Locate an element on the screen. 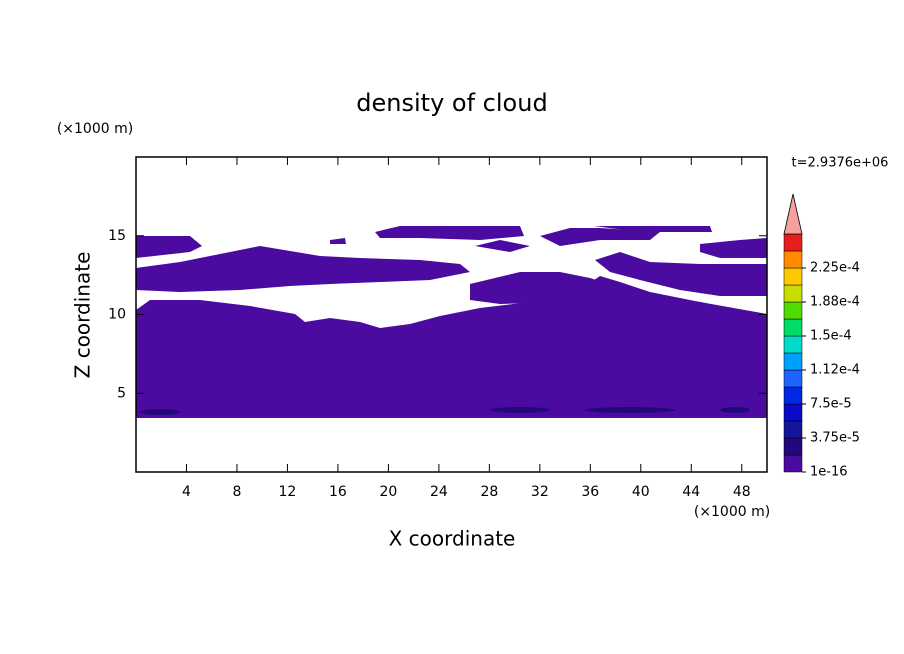 Image resolution: width=904 pixels, height=654 pixels. colorbar-label: 3.75e-5 is located at coordinates (835, 438).